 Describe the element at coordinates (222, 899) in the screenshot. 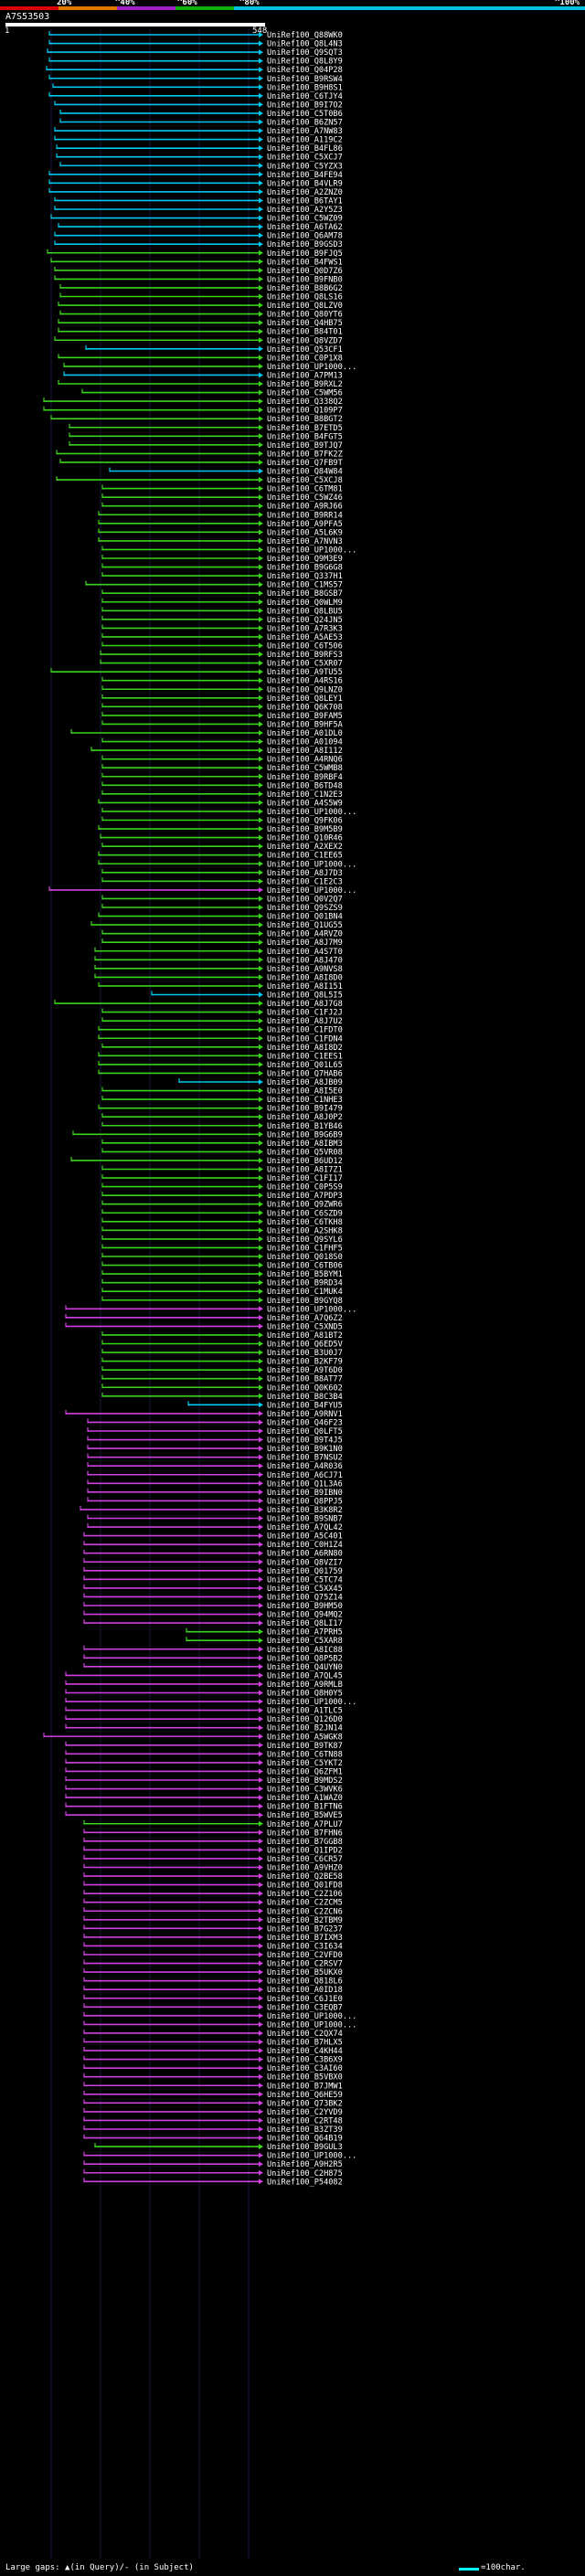

I see `hit-row: UniRef100_Q0V2Q7` at that location.